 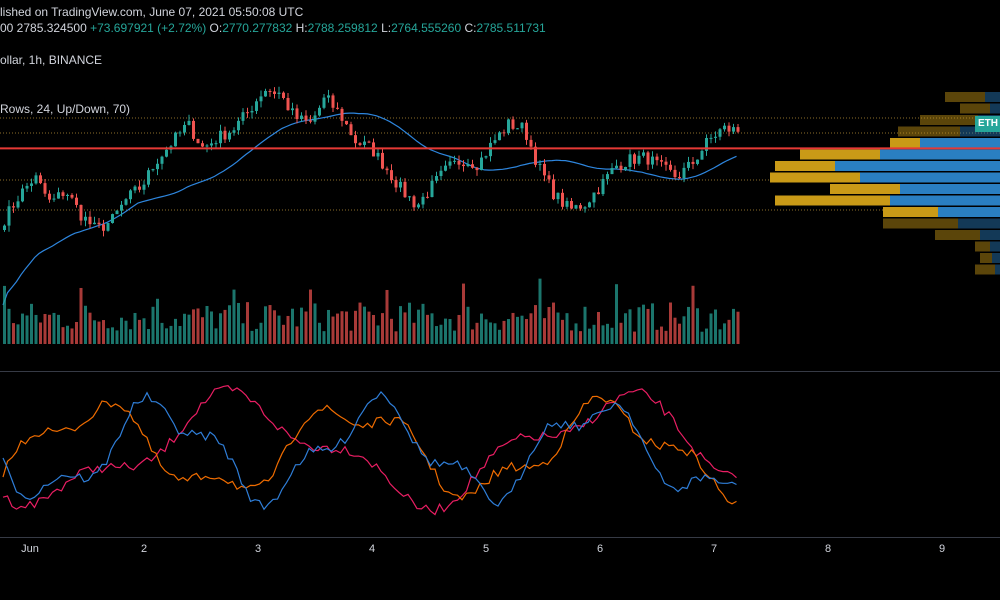 What do you see at coordinates (342, 28) in the screenshot?
I see `high-value: 2788.259812` at bounding box center [342, 28].